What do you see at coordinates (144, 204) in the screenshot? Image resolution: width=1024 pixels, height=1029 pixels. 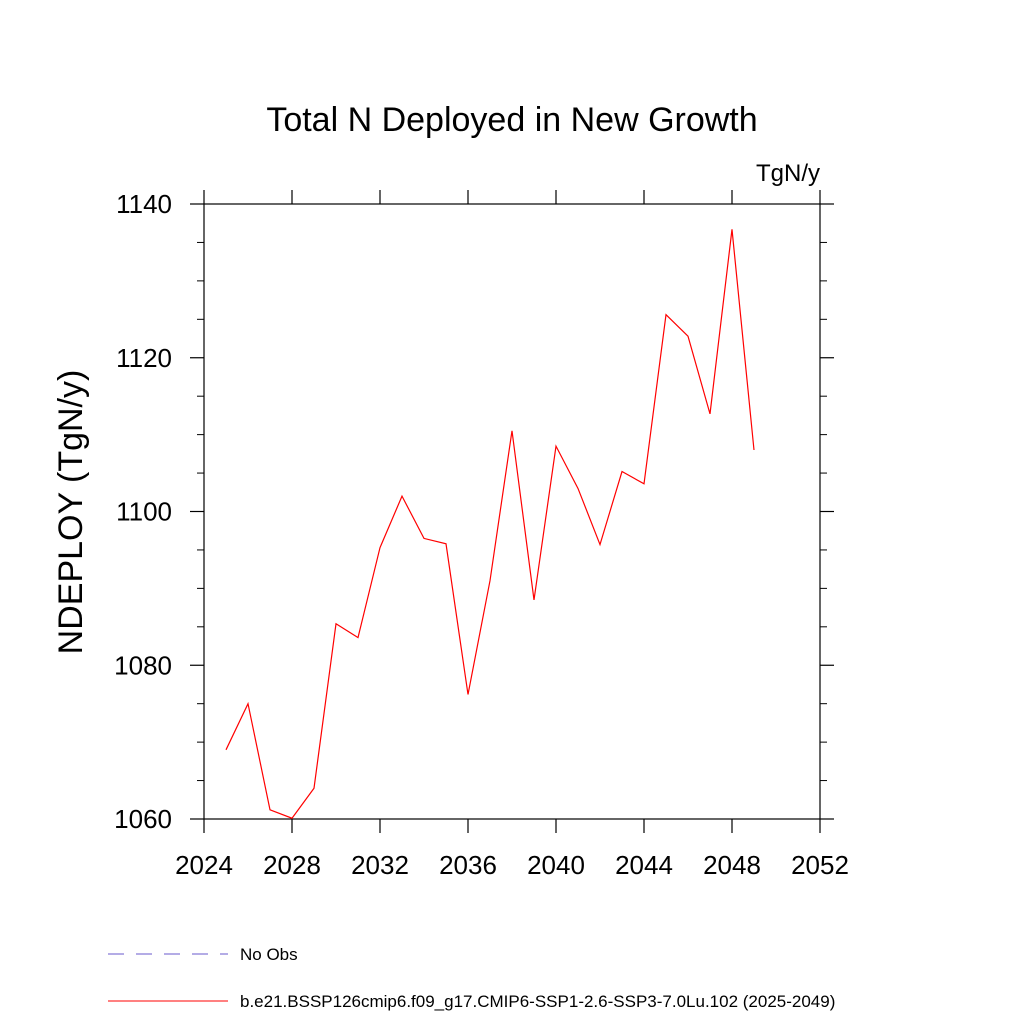 I see `y-tick-label: 1140` at bounding box center [144, 204].